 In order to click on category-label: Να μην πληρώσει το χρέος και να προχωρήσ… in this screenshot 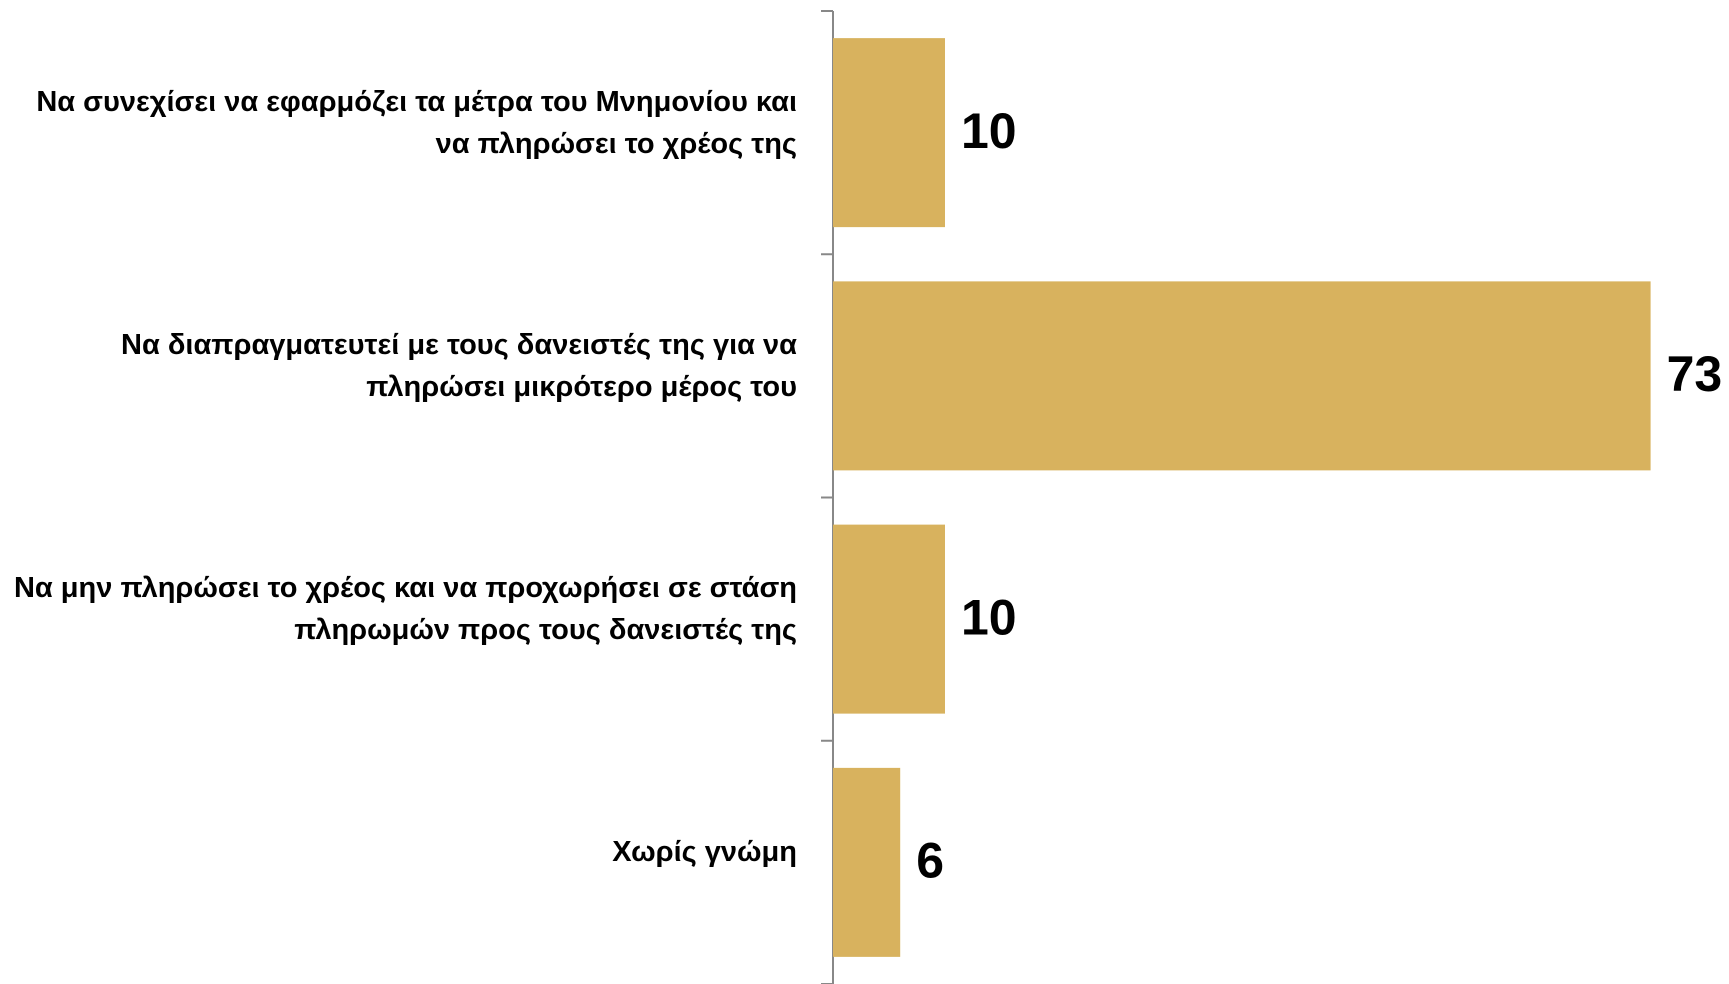, I will do `click(405, 609)`.